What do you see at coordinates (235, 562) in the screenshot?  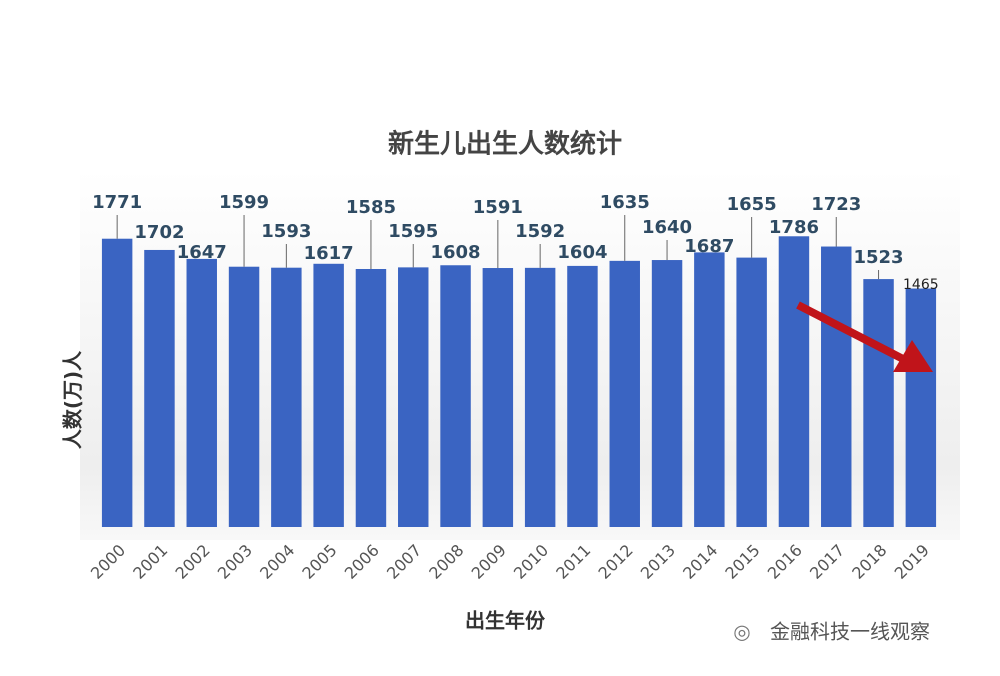 I see `x-tick-label: 2003` at bounding box center [235, 562].